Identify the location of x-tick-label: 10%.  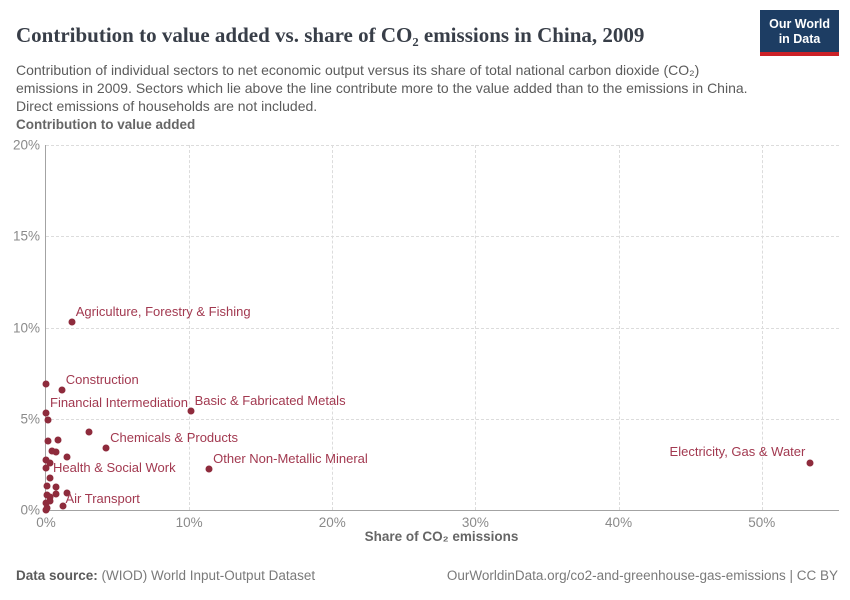
(189, 522).